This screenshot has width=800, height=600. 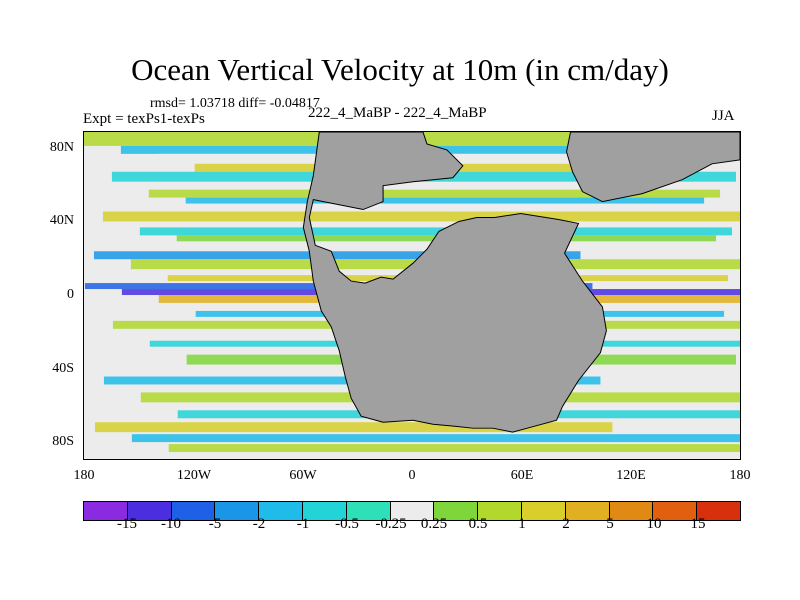 I want to click on x-tick-60W: 60W, so click(x=303, y=475).